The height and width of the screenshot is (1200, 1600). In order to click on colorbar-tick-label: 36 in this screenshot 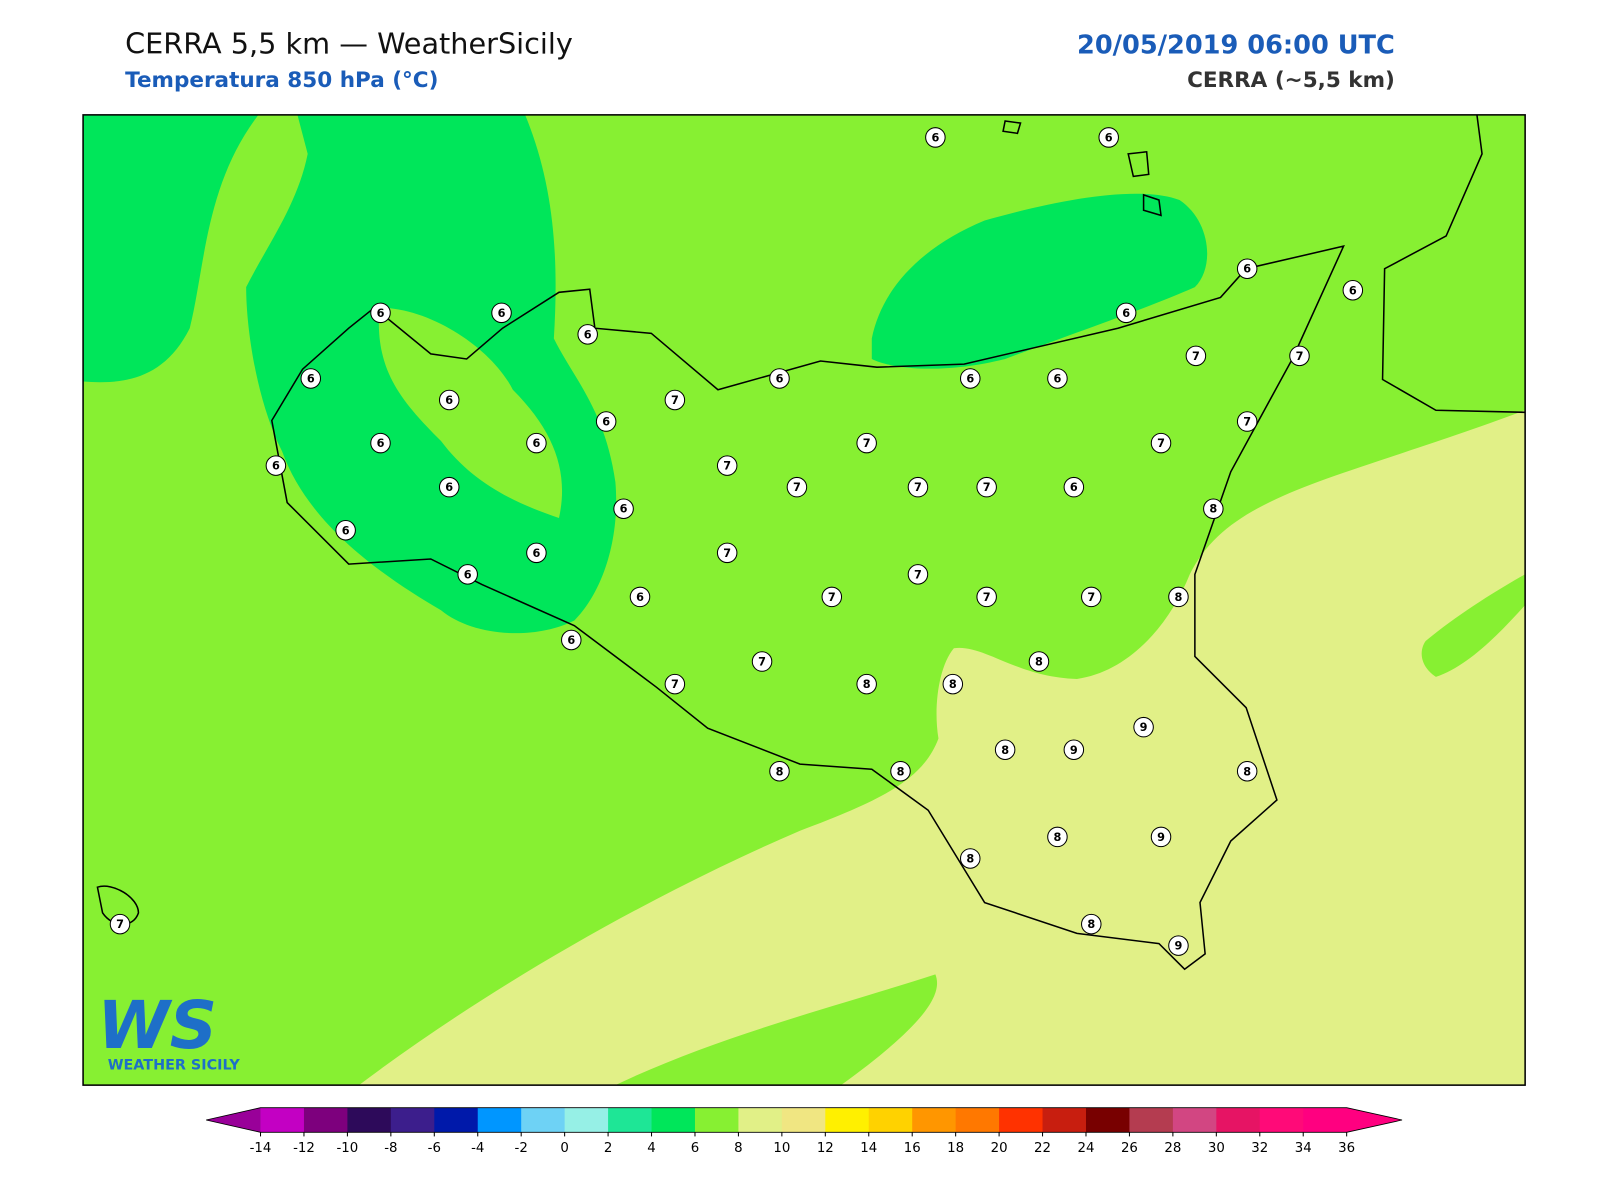, I will do `click(1346, 1148)`.